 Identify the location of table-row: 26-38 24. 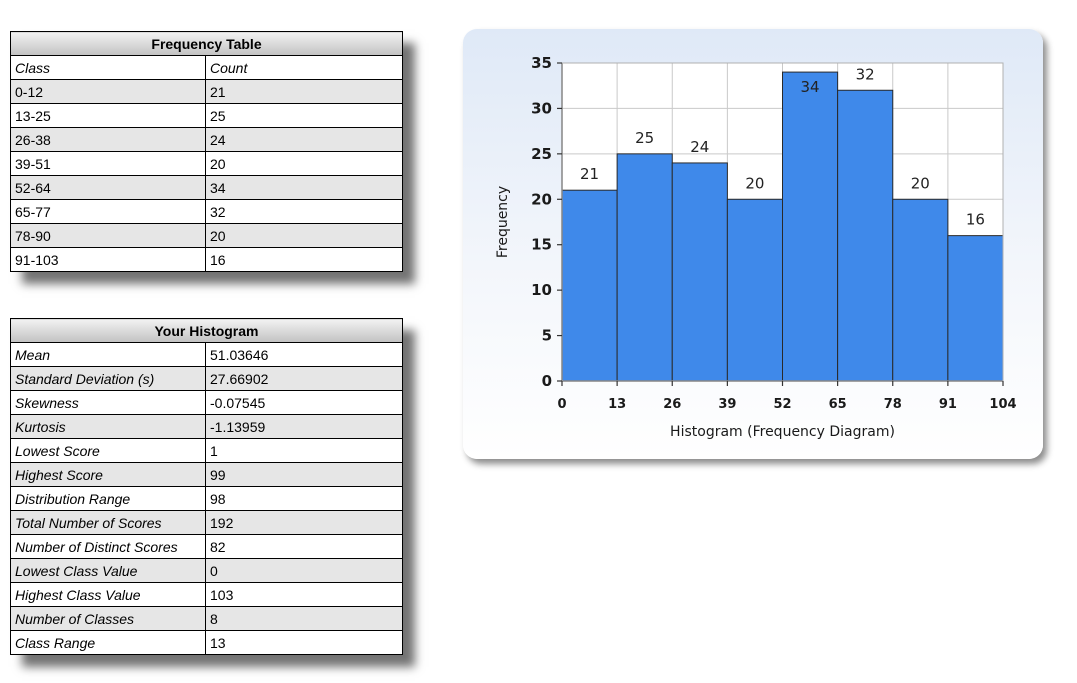
(206, 139).